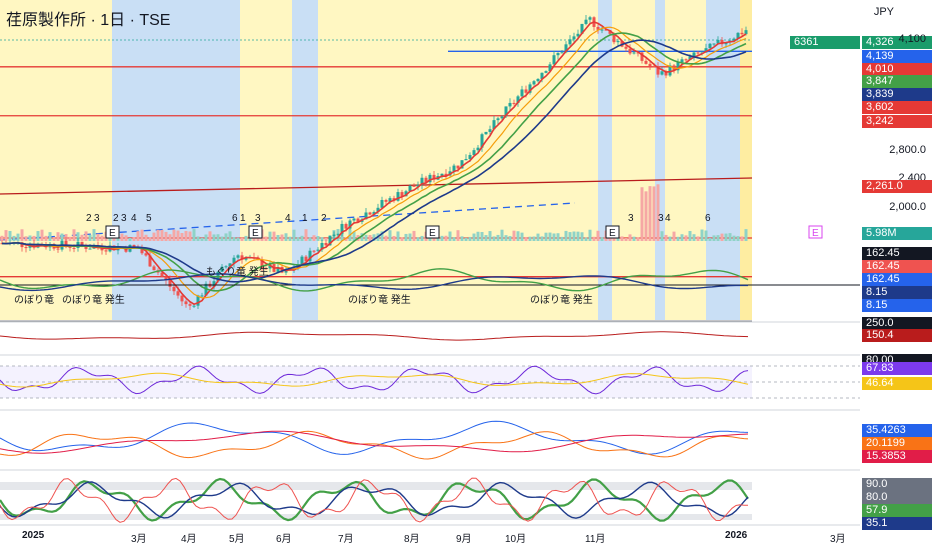 This screenshot has width=932, height=550. I want to click on stoch-band-top, so click(376, 486).